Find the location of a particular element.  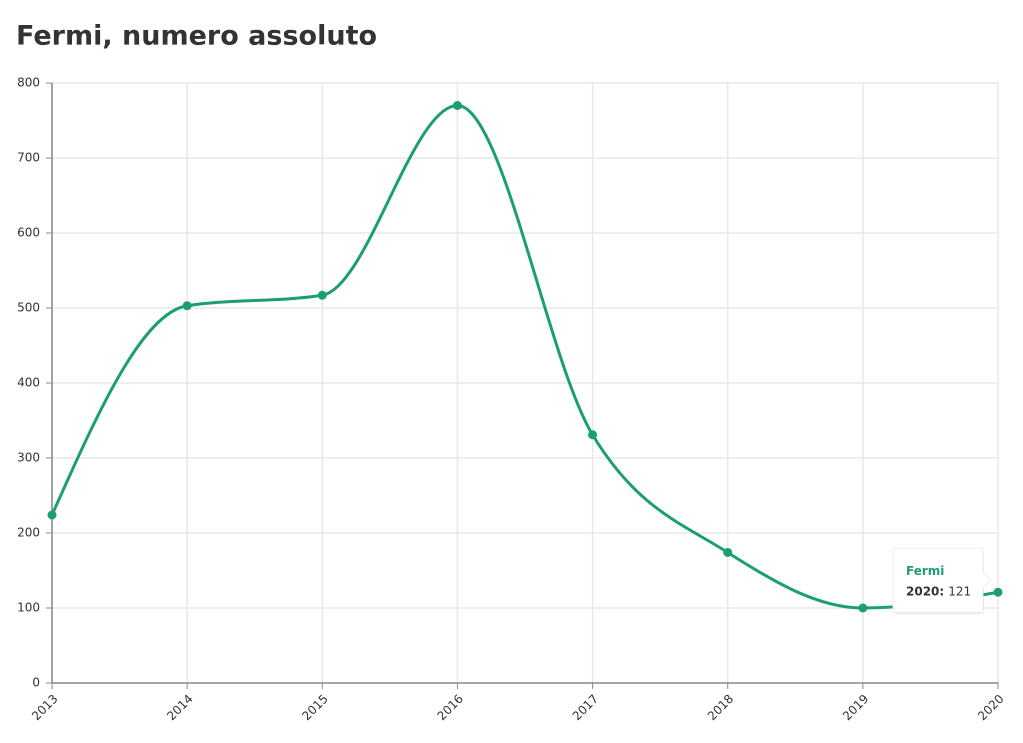

x-tick-label: 2017 is located at coordinates (585, 707).